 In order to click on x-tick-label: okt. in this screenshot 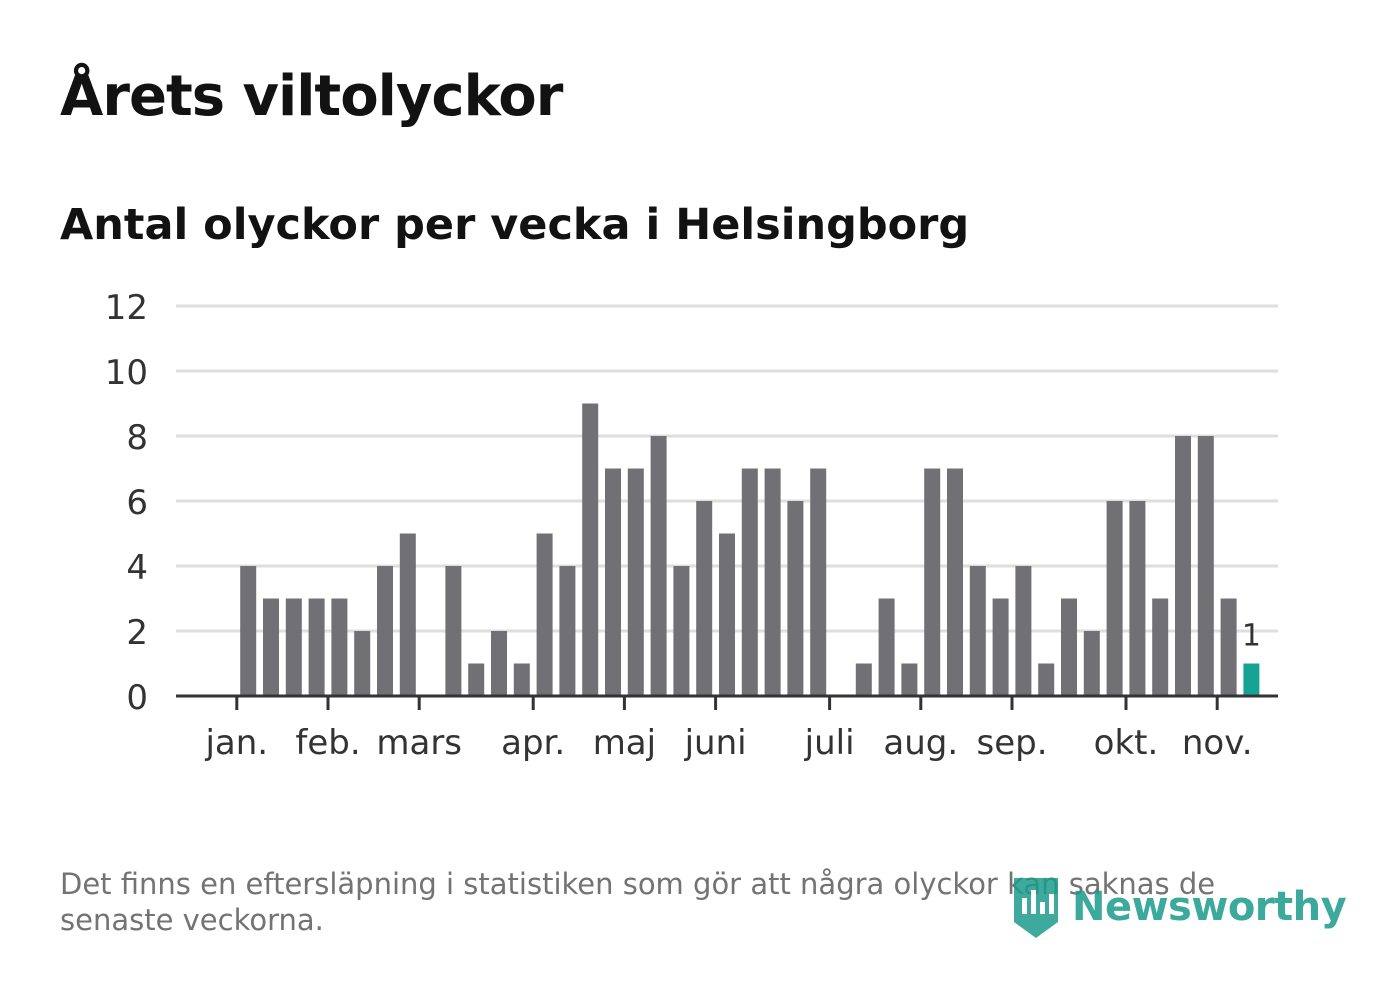, I will do `click(1126, 743)`.